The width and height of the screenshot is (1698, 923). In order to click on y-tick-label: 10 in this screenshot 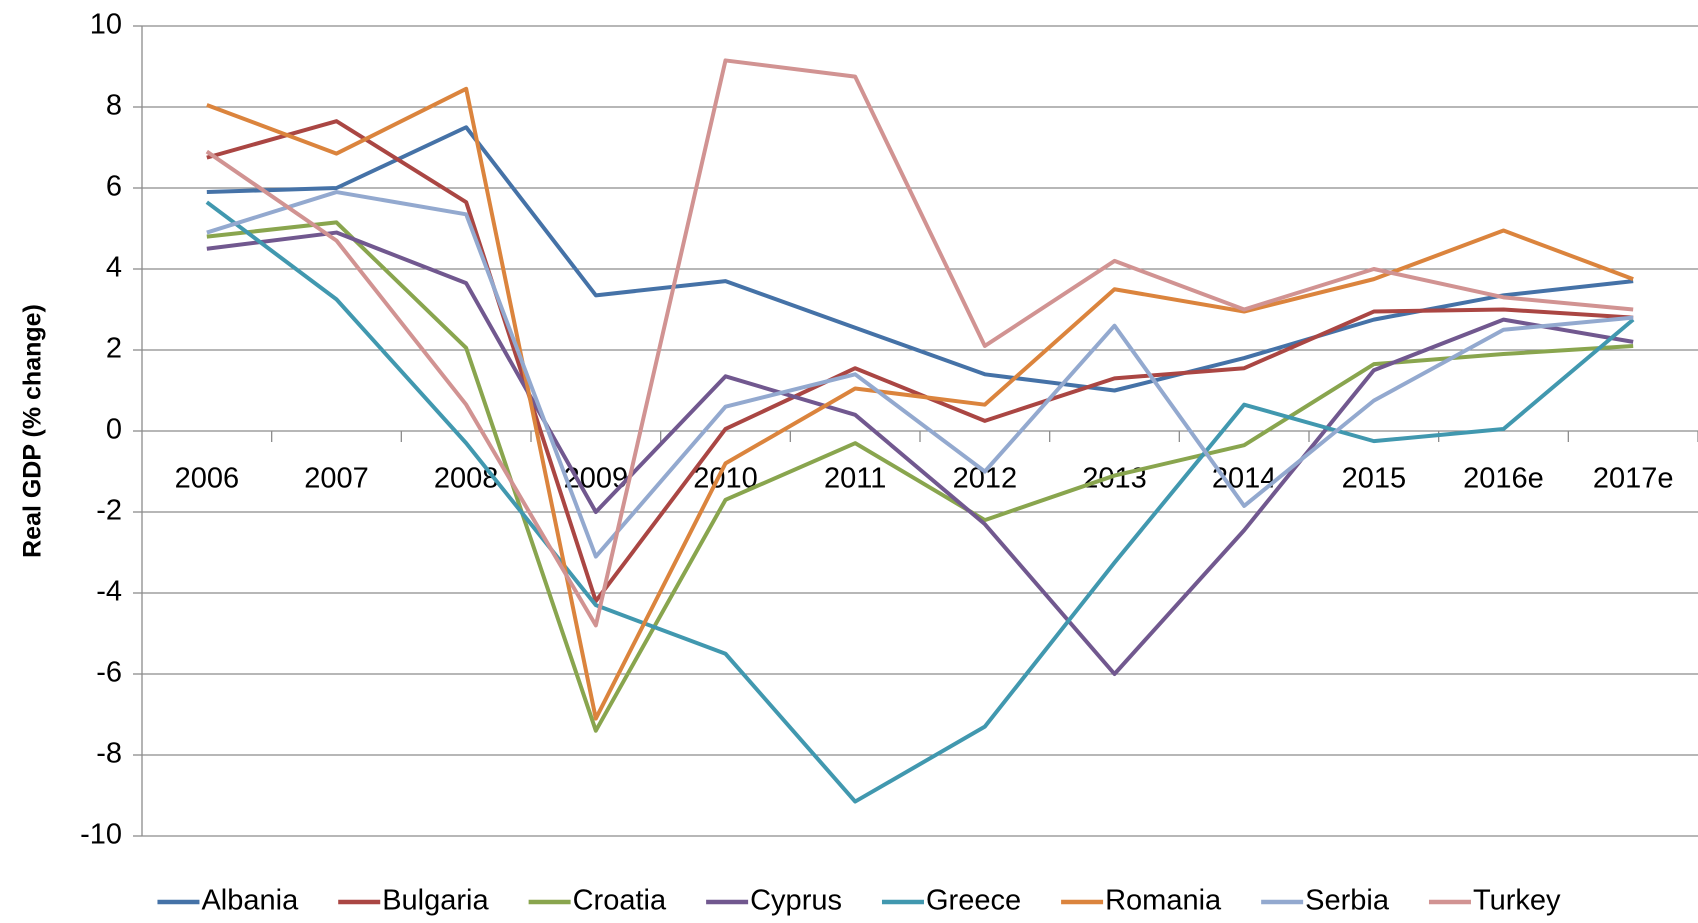, I will do `click(106, 25)`.